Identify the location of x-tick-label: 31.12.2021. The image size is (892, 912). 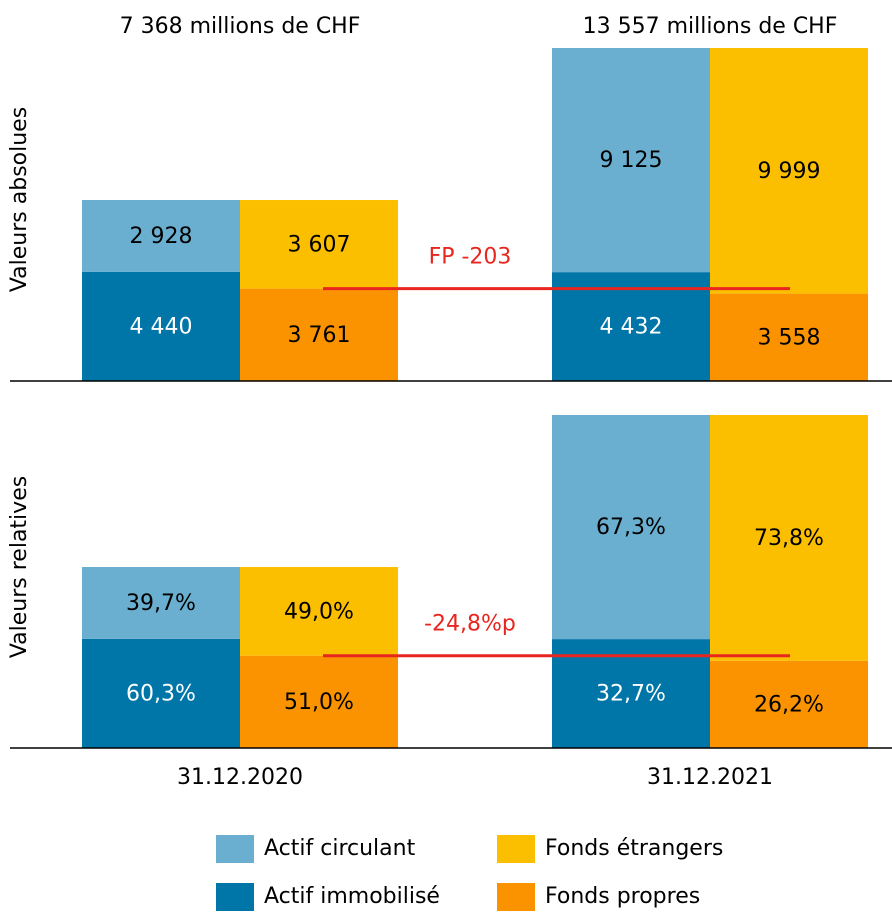
(710, 777).